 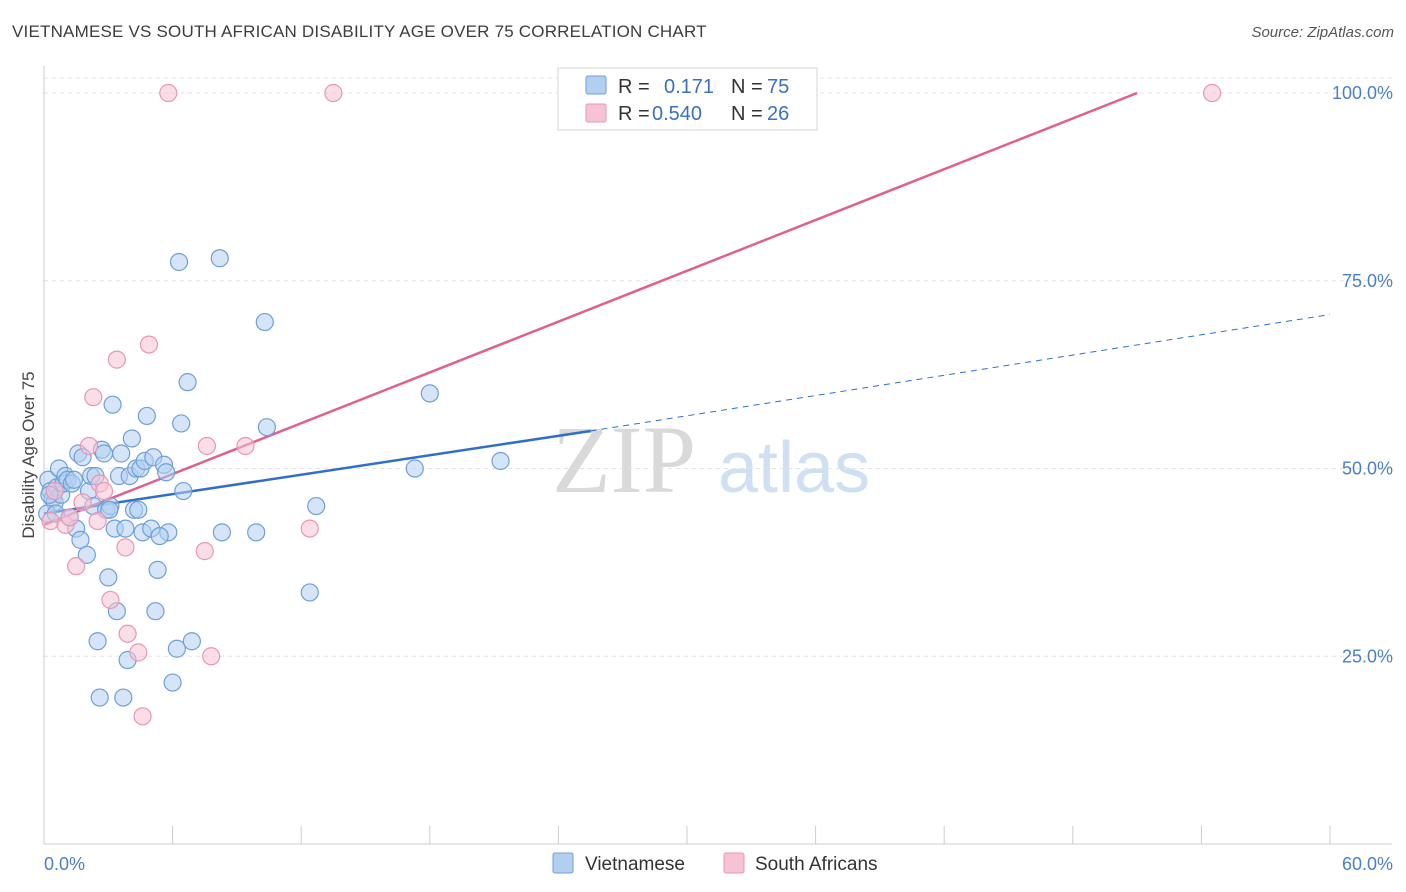 I want to click on y-tick-label-2: 75.0%, so click(x=1367, y=281).